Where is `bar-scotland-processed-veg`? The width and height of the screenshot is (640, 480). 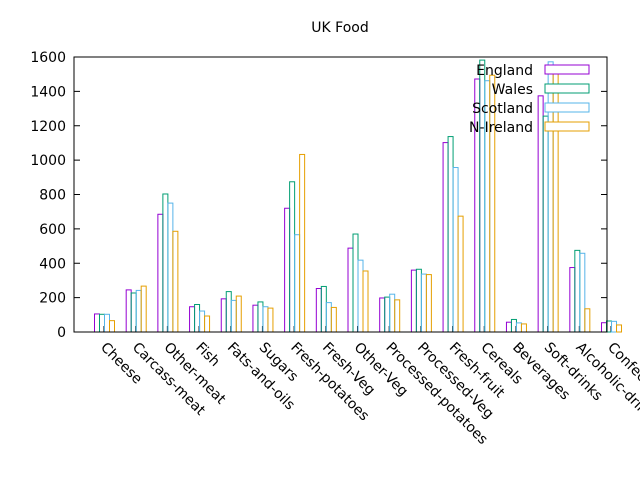 bar-scotland-processed-veg is located at coordinates (423, 303).